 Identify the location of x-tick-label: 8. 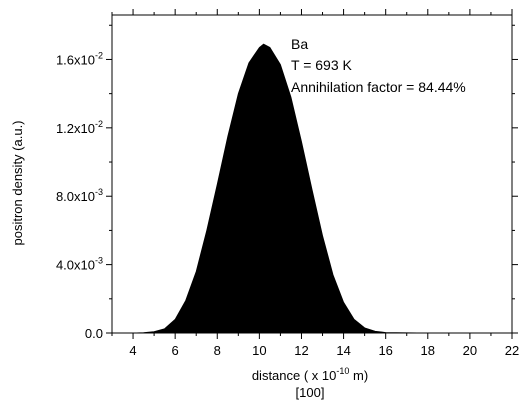
(217, 350).